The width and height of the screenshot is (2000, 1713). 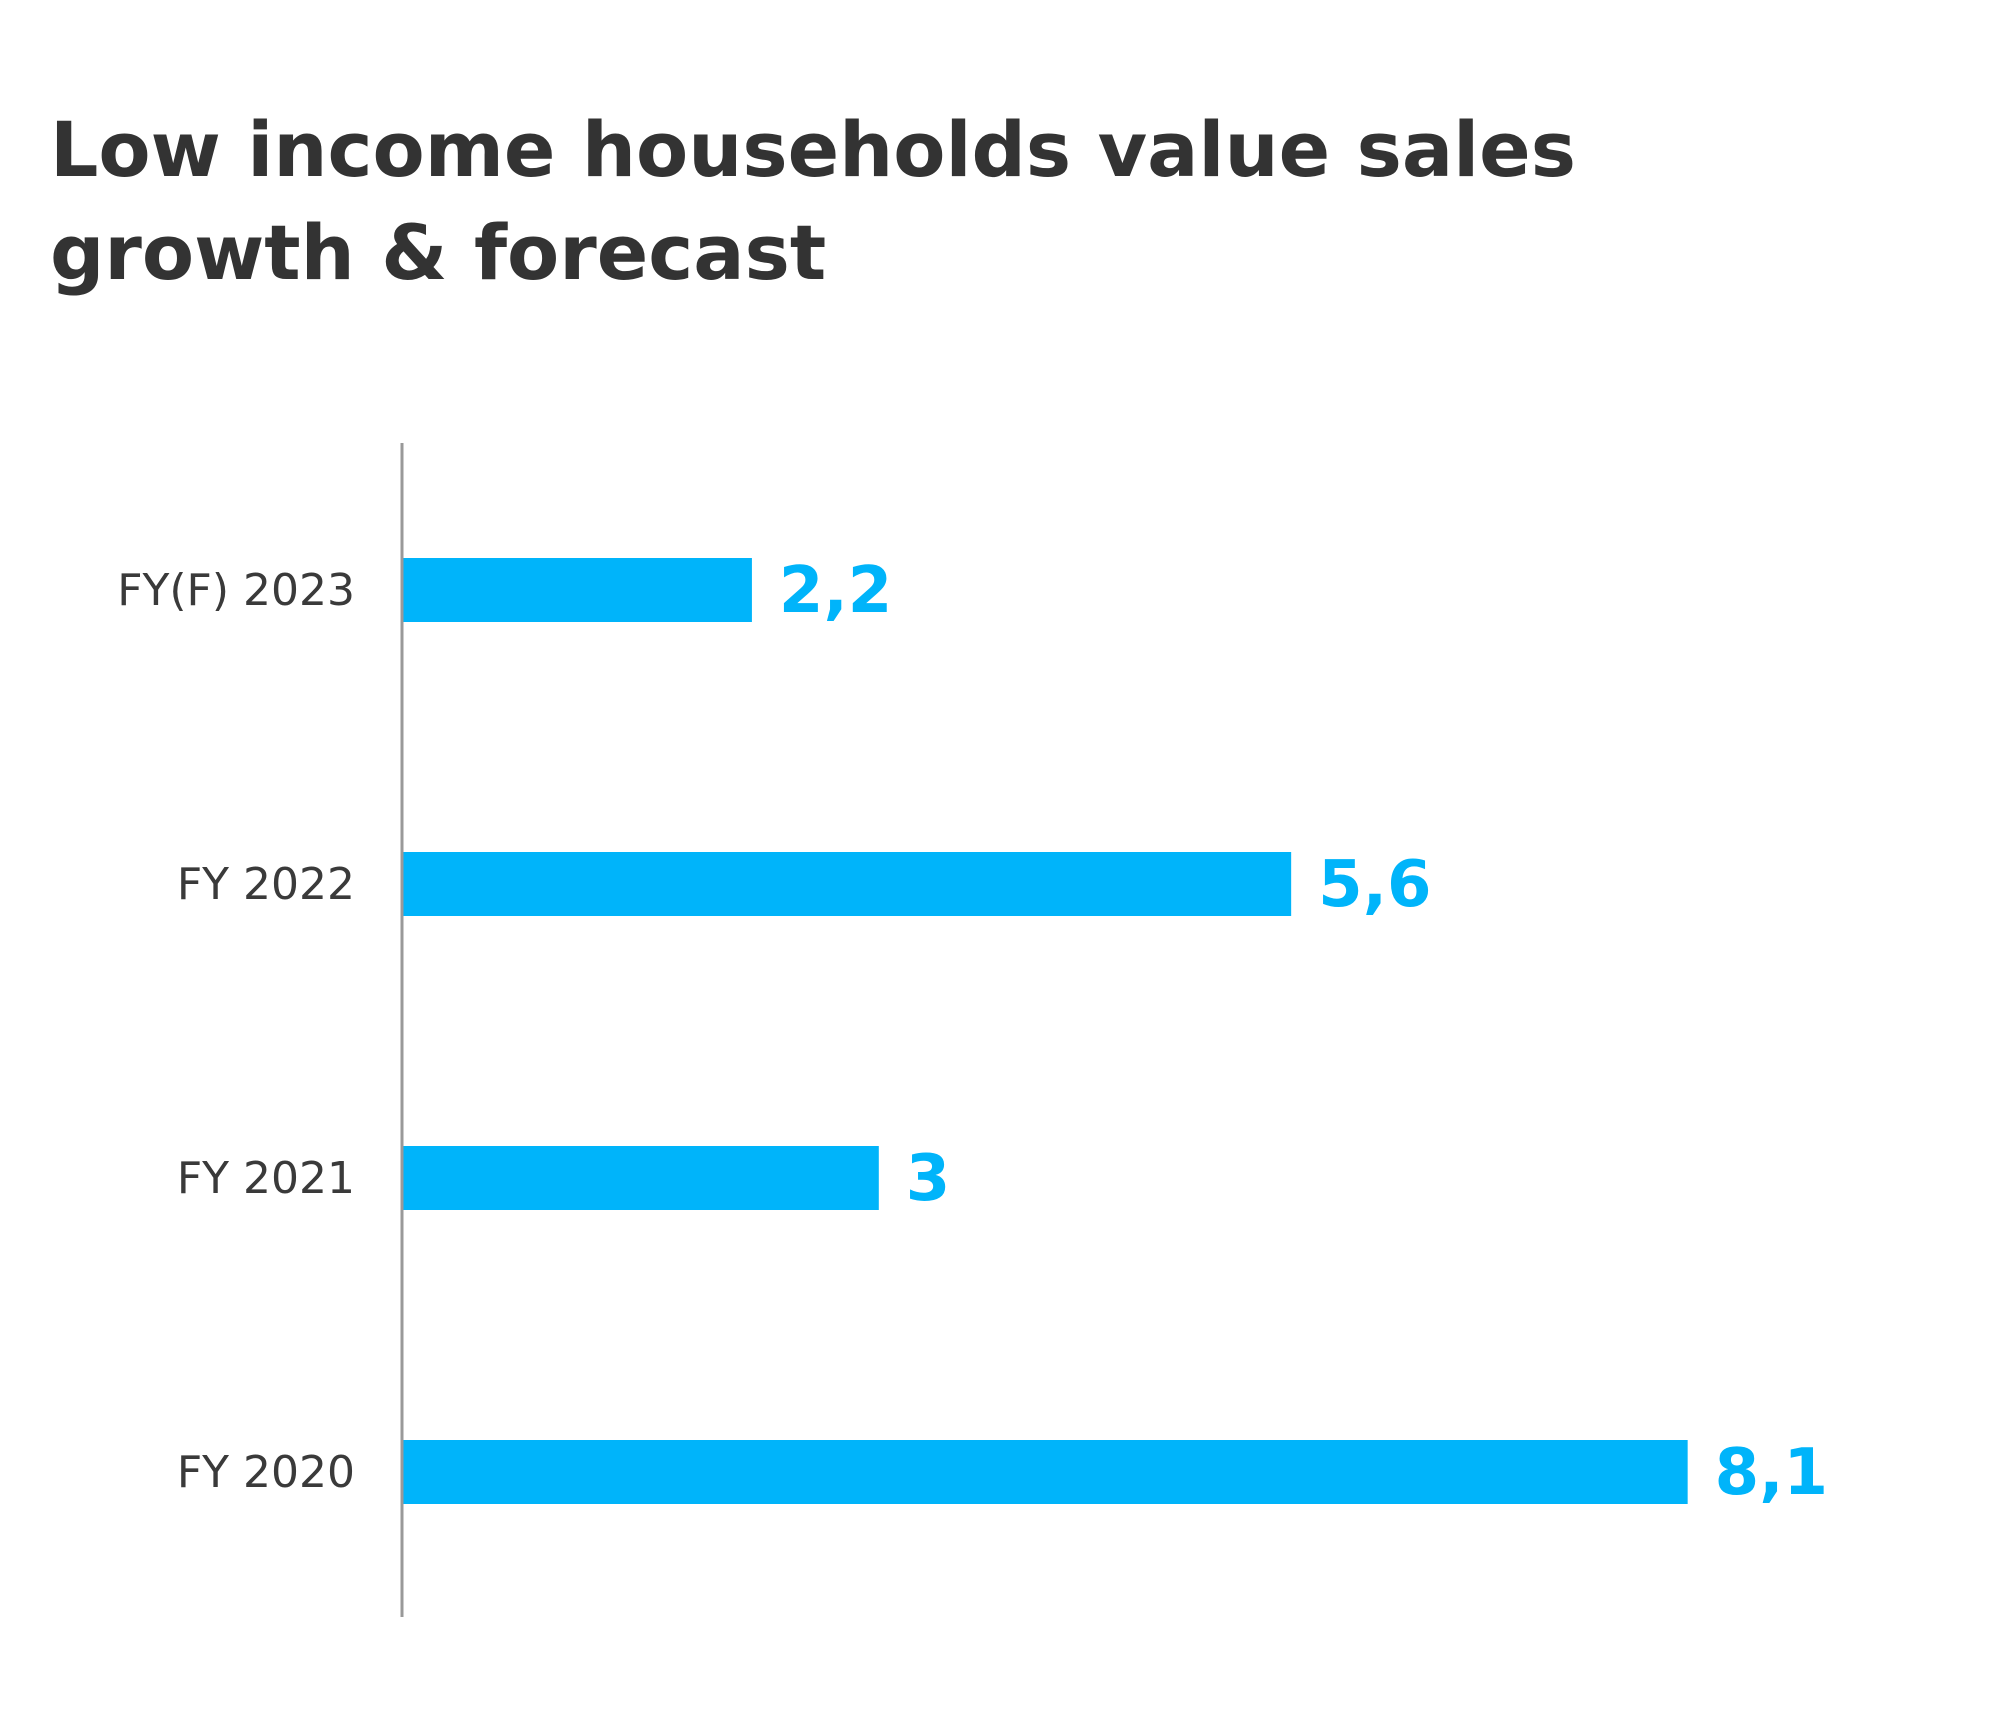 What do you see at coordinates (236, 590) in the screenshot?
I see `category-label: FY(F) 2023` at bounding box center [236, 590].